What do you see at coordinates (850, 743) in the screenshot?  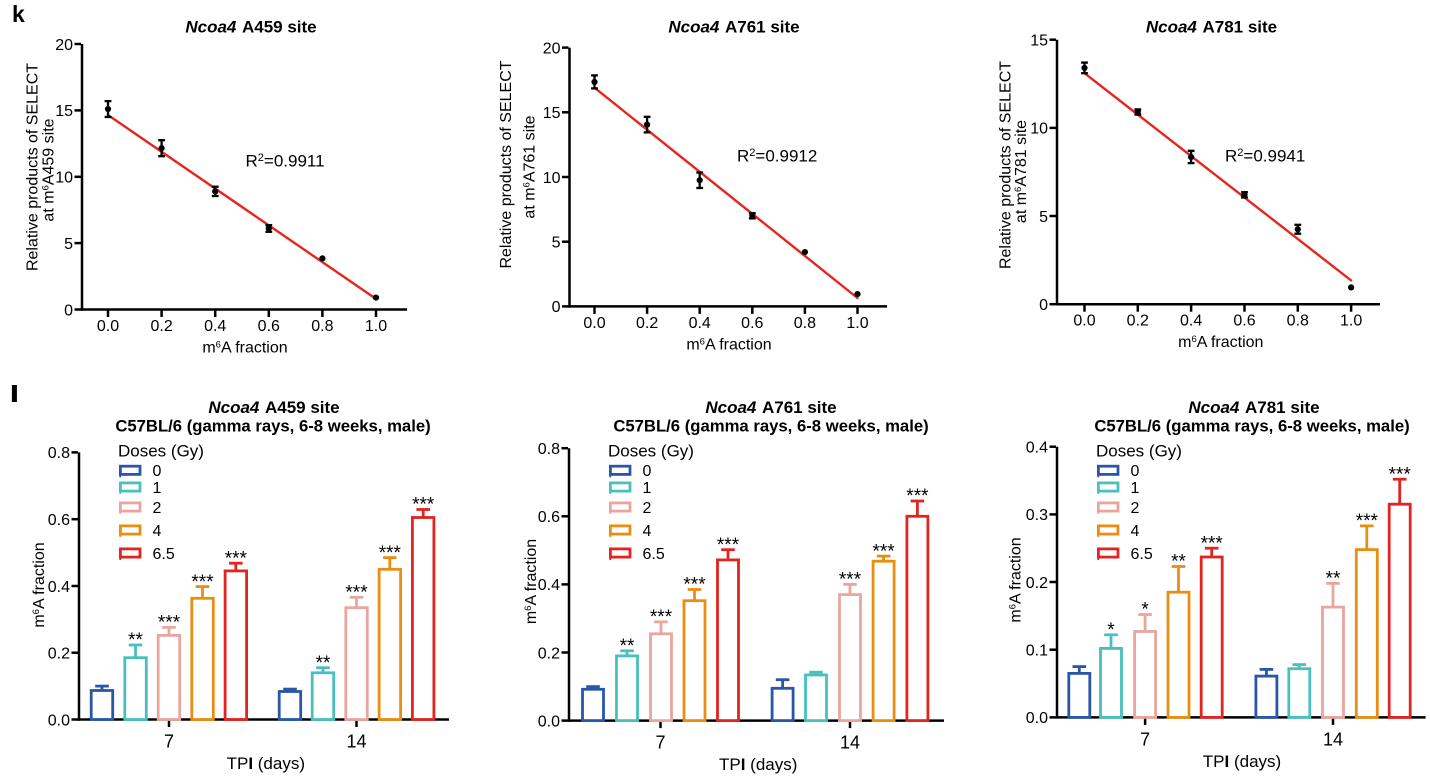 I see `svg-text: 14` at bounding box center [850, 743].